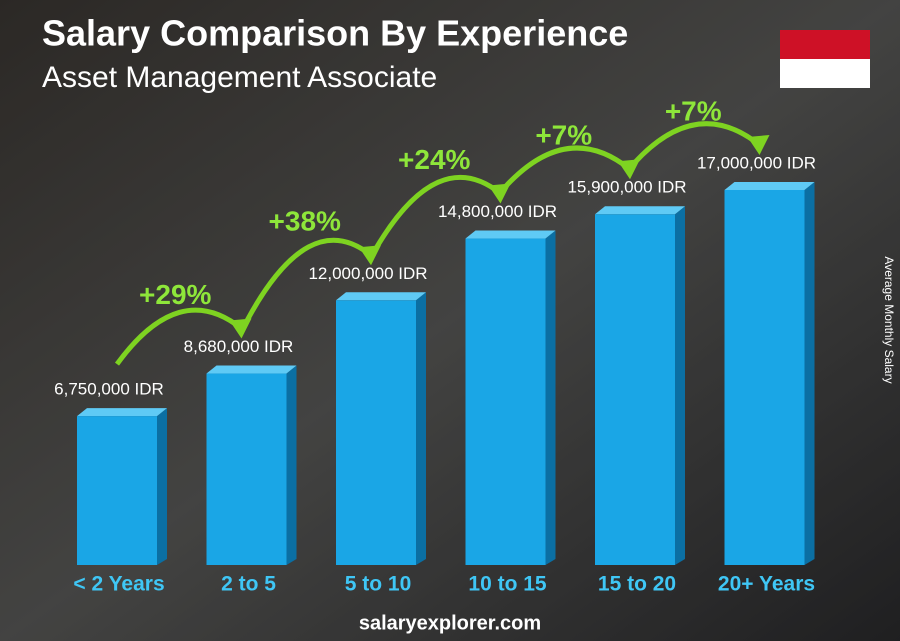  Describe the element at coordinates (378, 584) in the screenshot. I see `x-tick-label: 5 to 10` at that location.